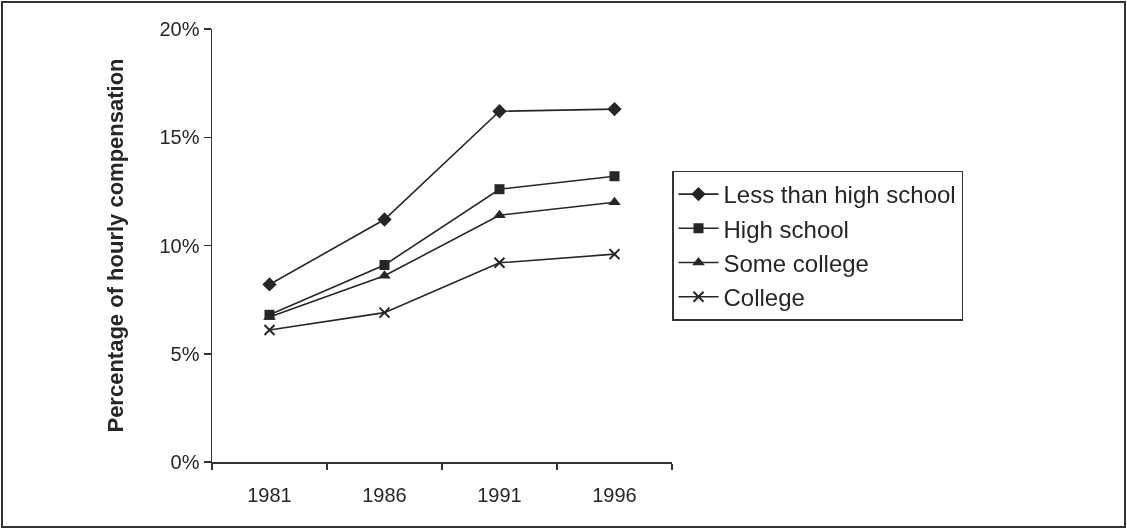 Image resolution: width=1127 pixels, height=529 pixels. Describe the element at coordinates (115, 245) in the screenshot. I see `y-axis-title: Percentage of hourly compensation` at that location.